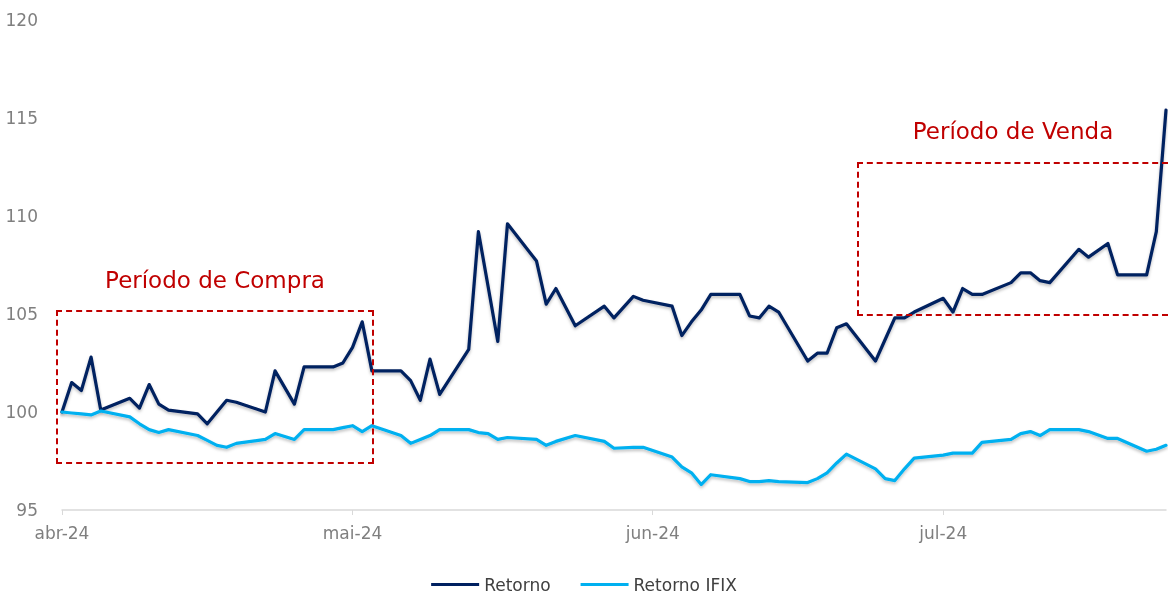 The width and height of the screenshot is (1168, 598). What do you see at coordinates (614, 448) in the screenshot?
I see `line-series` at bounding box center [614, 448].